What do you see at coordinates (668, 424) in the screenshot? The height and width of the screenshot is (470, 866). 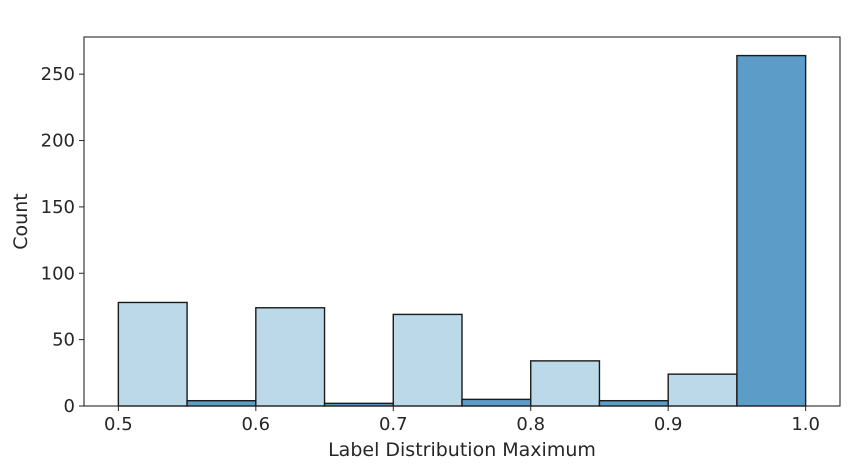 I see `x-tick-label: 0.9` at bounding box center [668, 424].